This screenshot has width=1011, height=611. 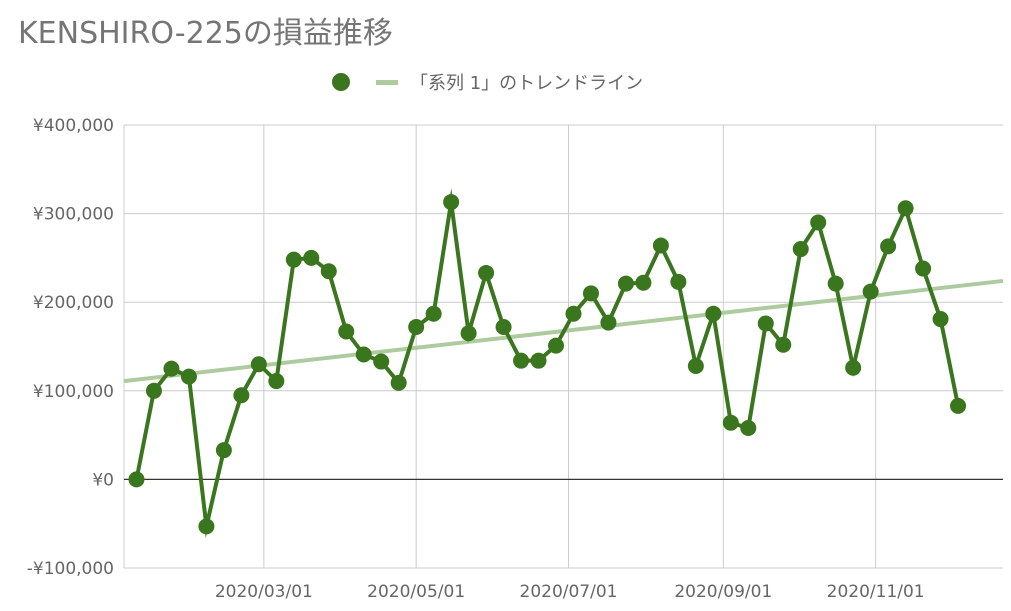 What do you see at coordinates (70, 569) in the screenshot?
I see `y-tick-label: -¥100,000` at bounding box center [70, 569].